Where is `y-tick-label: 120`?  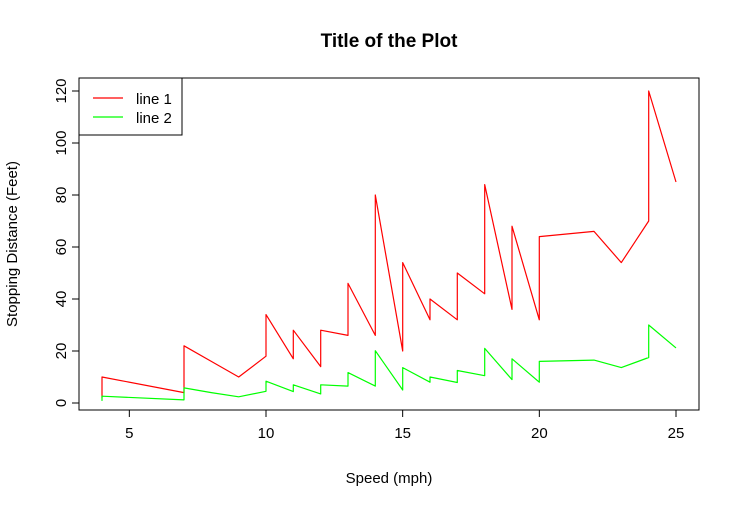
y-tick-label: 120 is located at coordinates (61, 90).